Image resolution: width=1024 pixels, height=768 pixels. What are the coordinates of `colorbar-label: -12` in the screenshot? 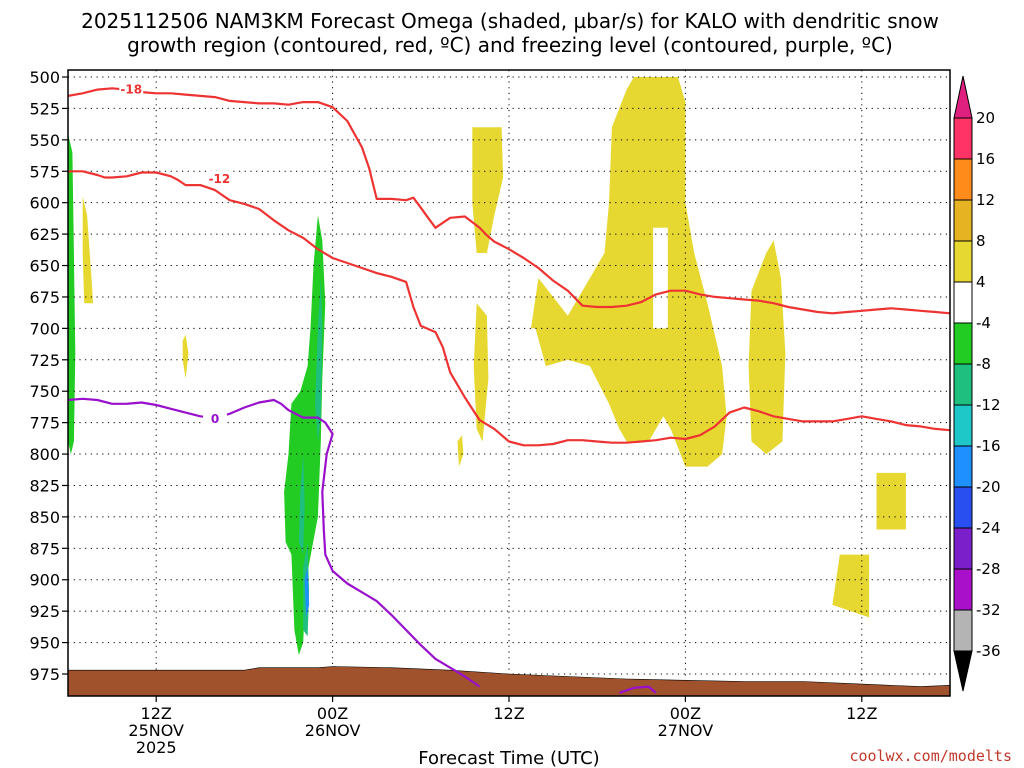 It's located at (988, 405).